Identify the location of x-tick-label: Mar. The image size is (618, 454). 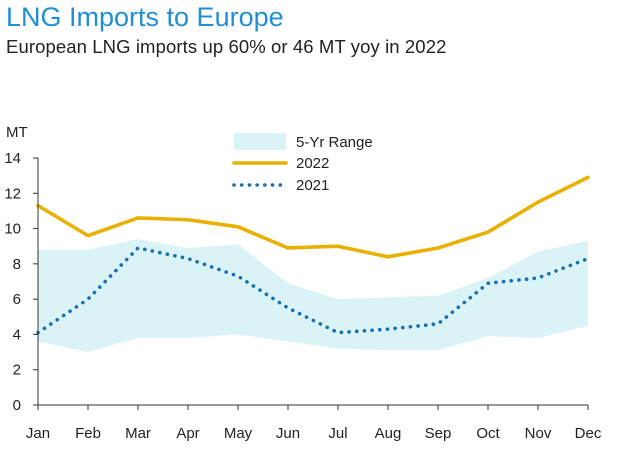
(138, 433).